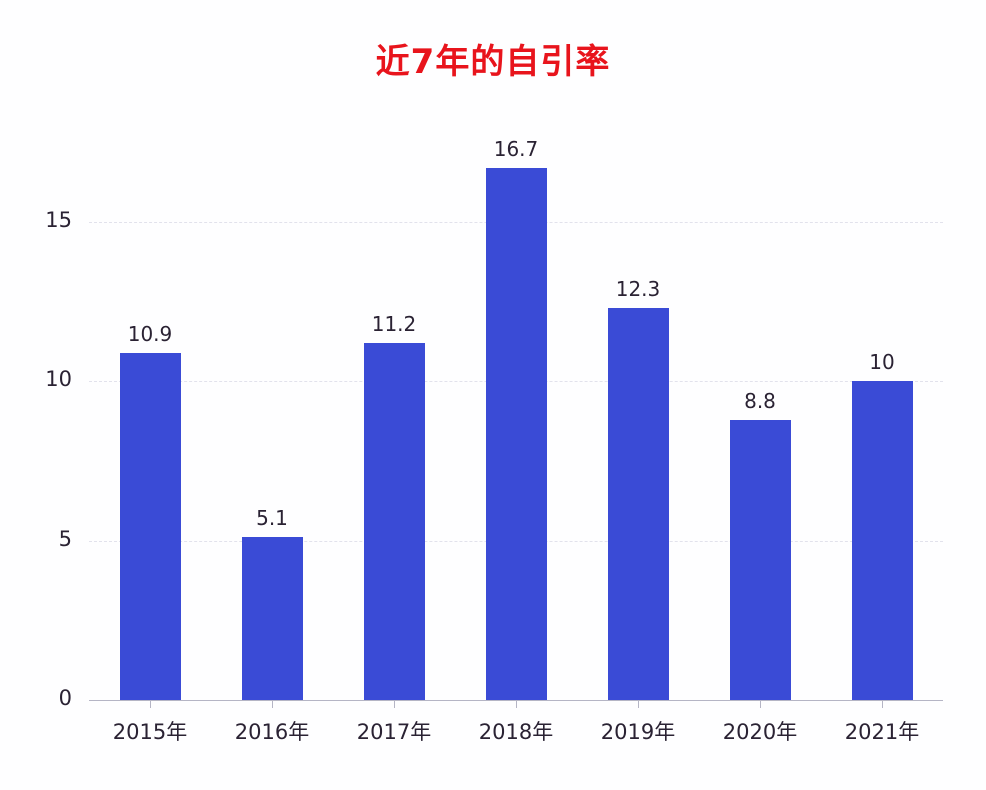 The height and width of the screenshot is (790, 986). Describe the element at coordinates (58, 379) in the screenshot. I see `y-tick-label: 10` at that location.